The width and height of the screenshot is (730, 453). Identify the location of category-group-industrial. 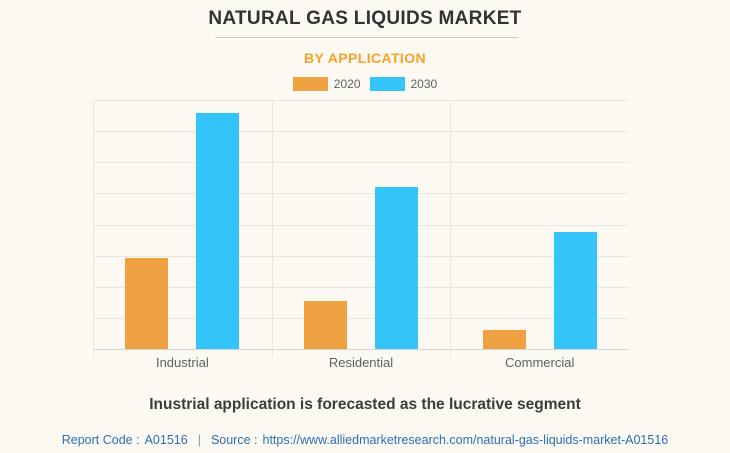
(182, 224).